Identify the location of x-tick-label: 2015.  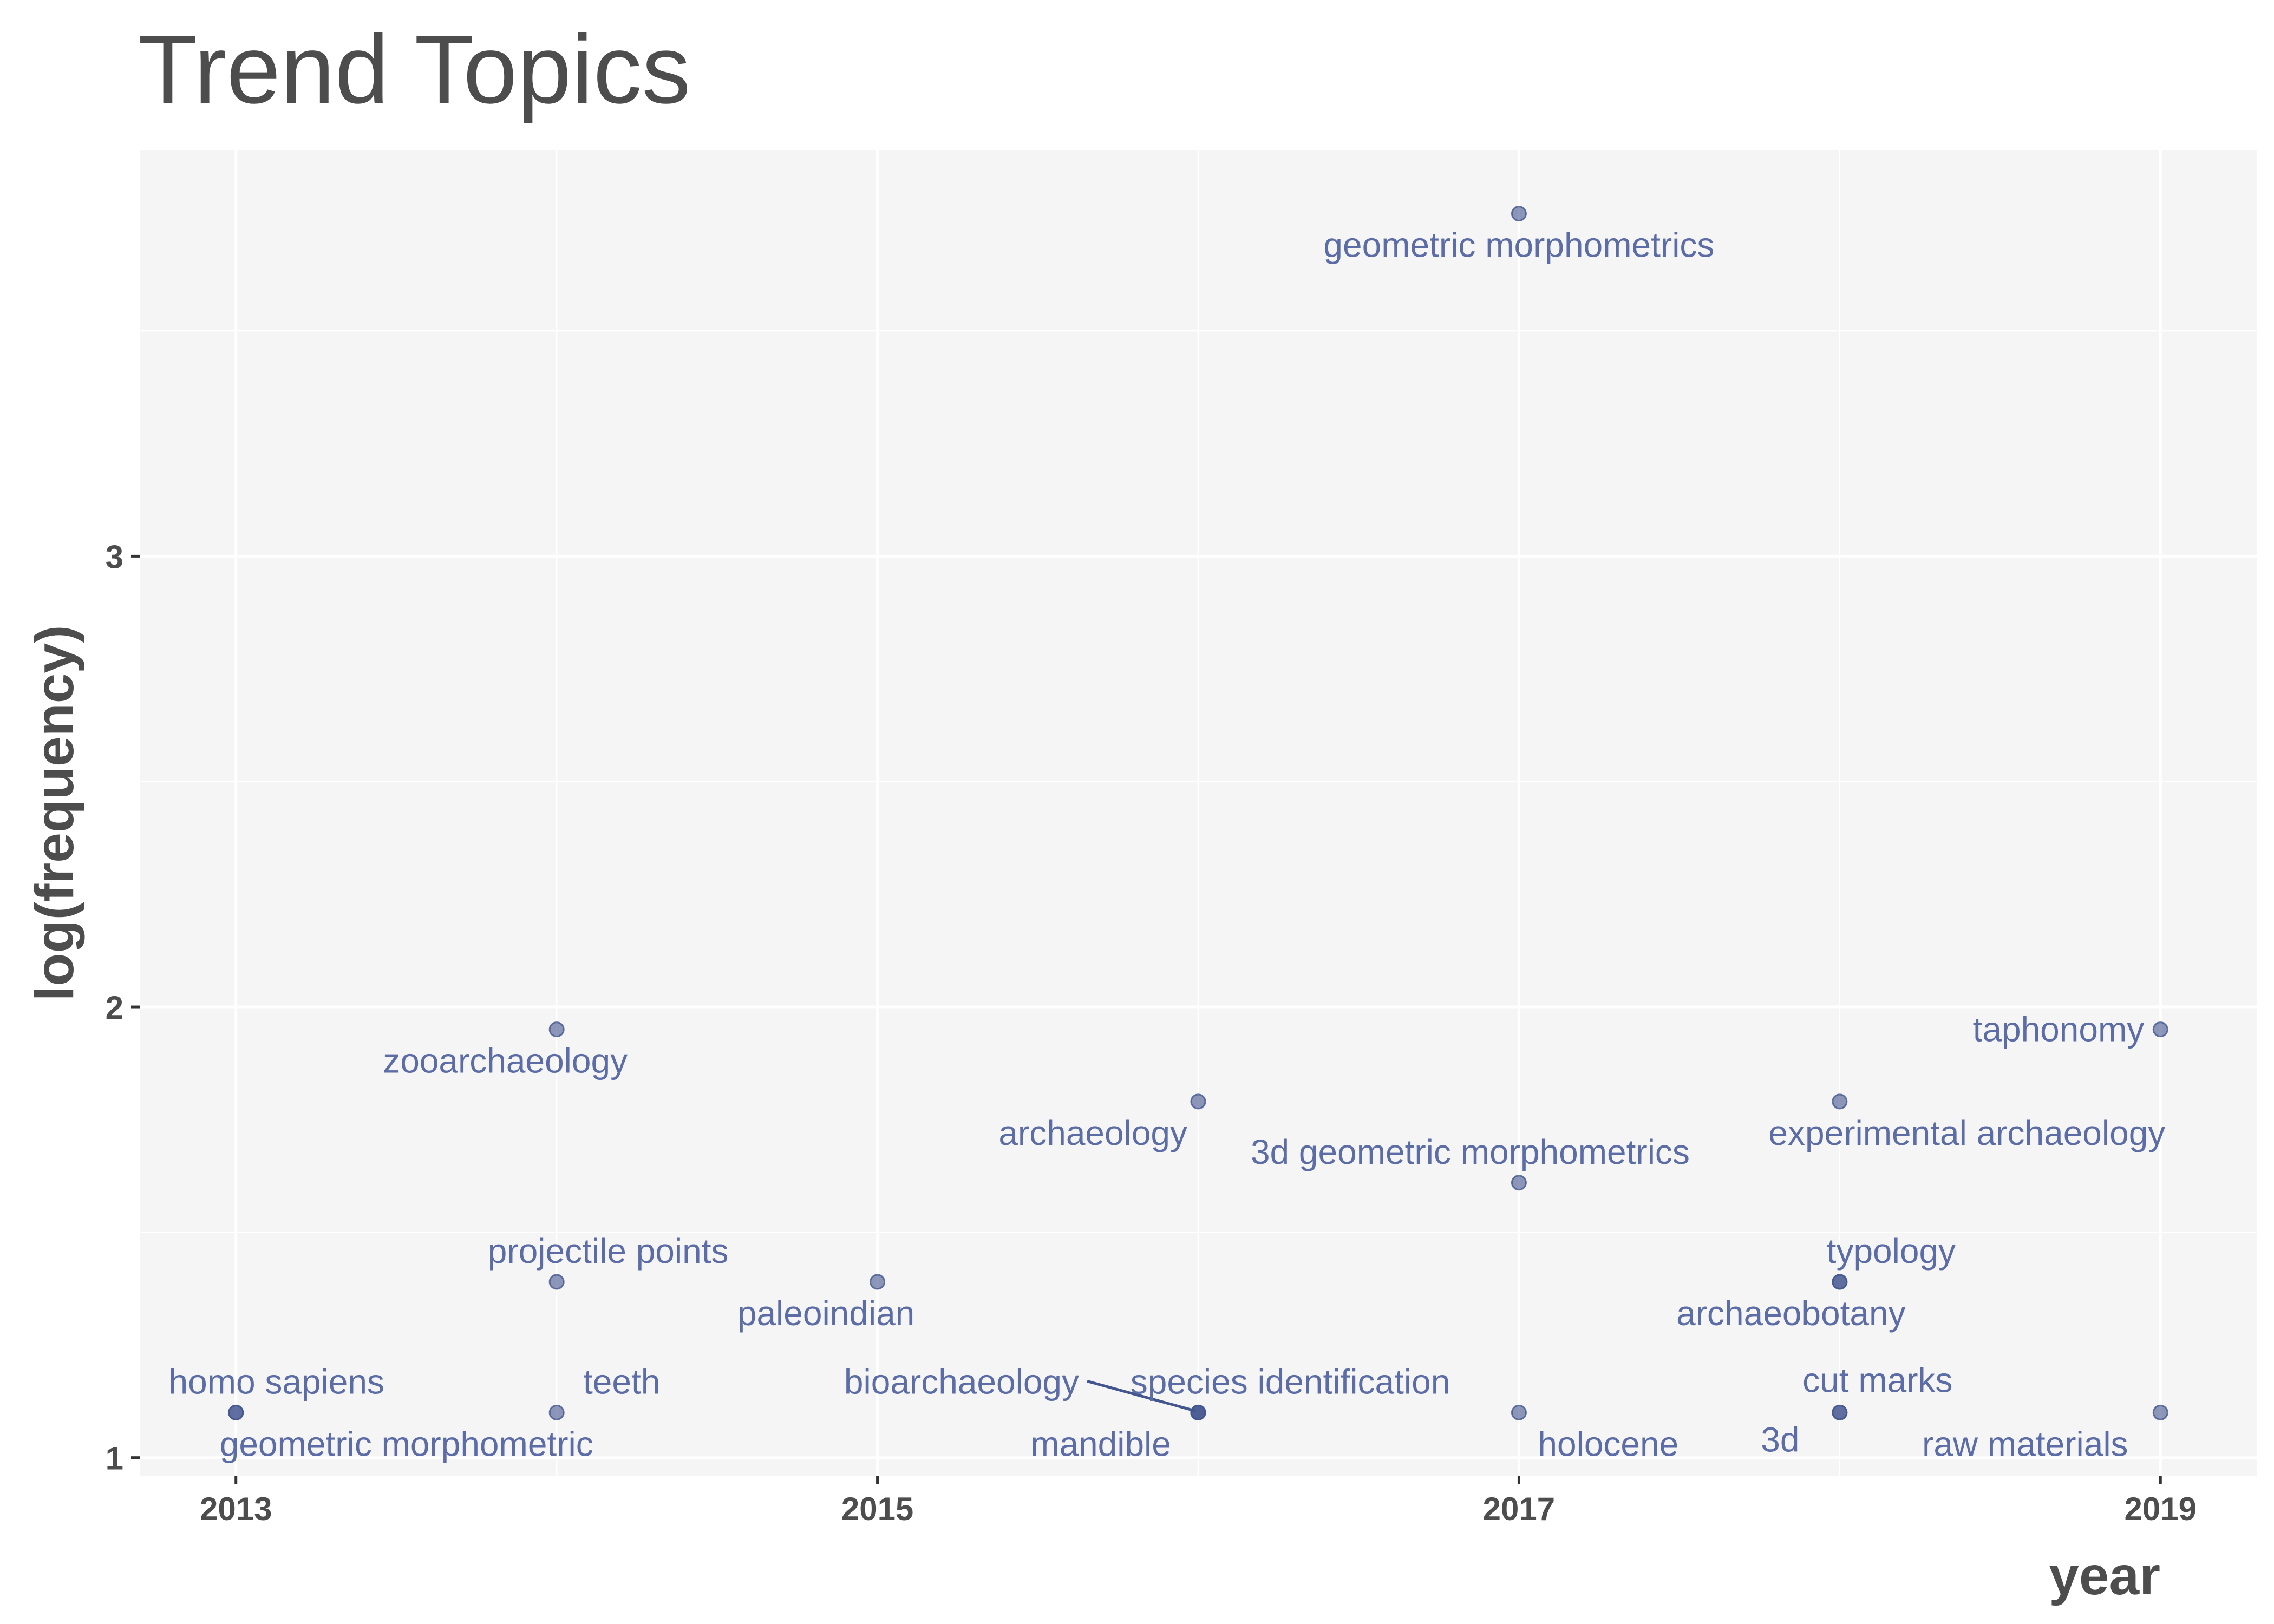
(877, 1509).